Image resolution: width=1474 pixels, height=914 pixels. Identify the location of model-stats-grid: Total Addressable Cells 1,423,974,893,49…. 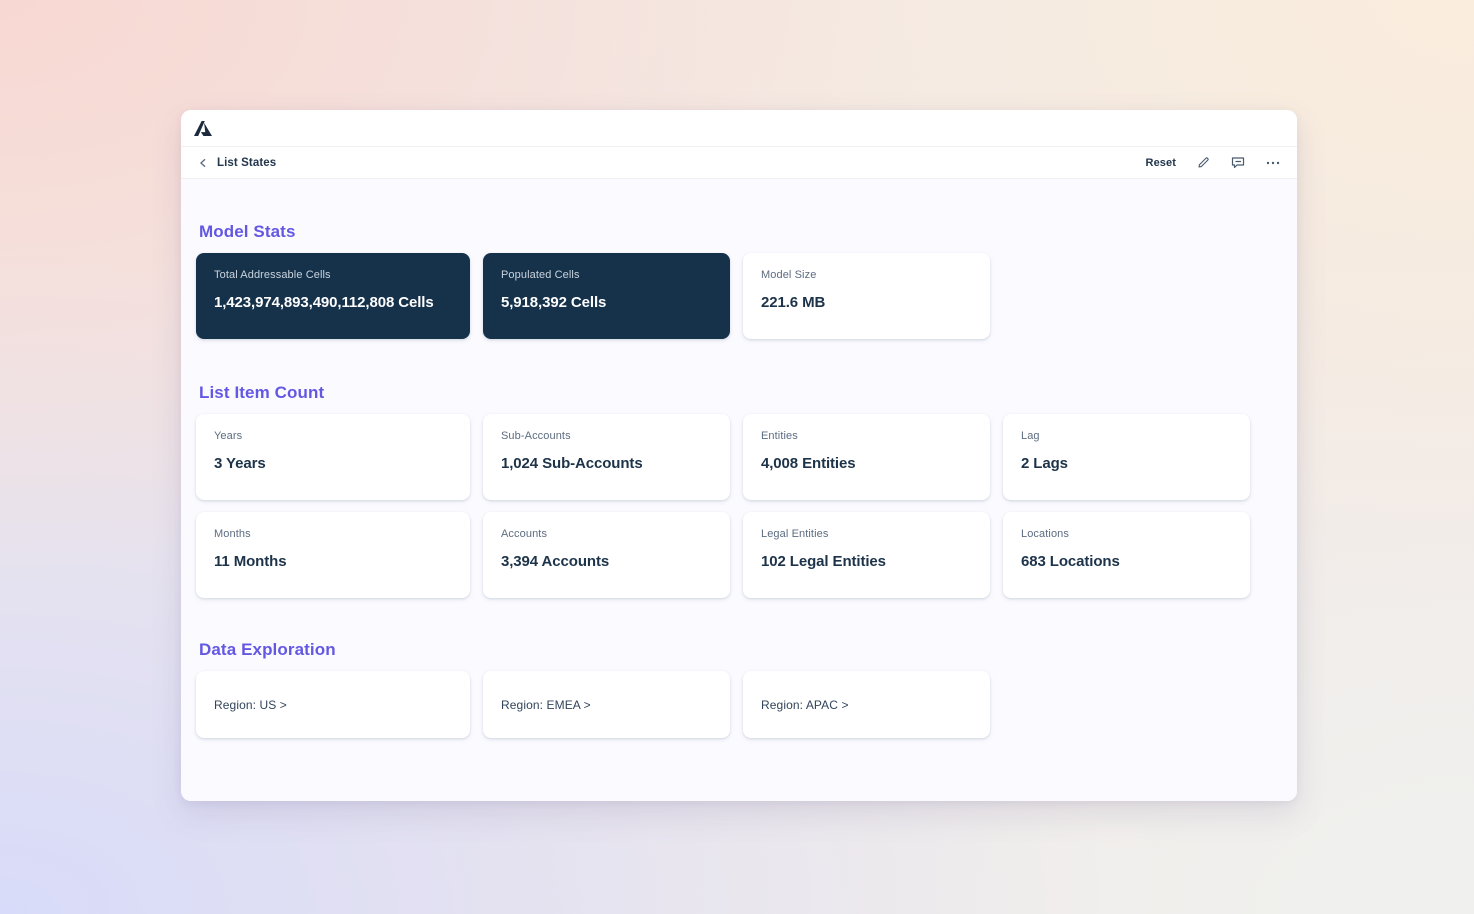
(739, 296).